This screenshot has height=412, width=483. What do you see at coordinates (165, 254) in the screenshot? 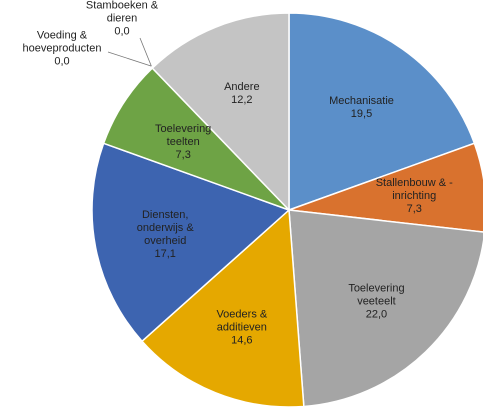
I see `value-label: 17,1` at bounding box center [165, 254].